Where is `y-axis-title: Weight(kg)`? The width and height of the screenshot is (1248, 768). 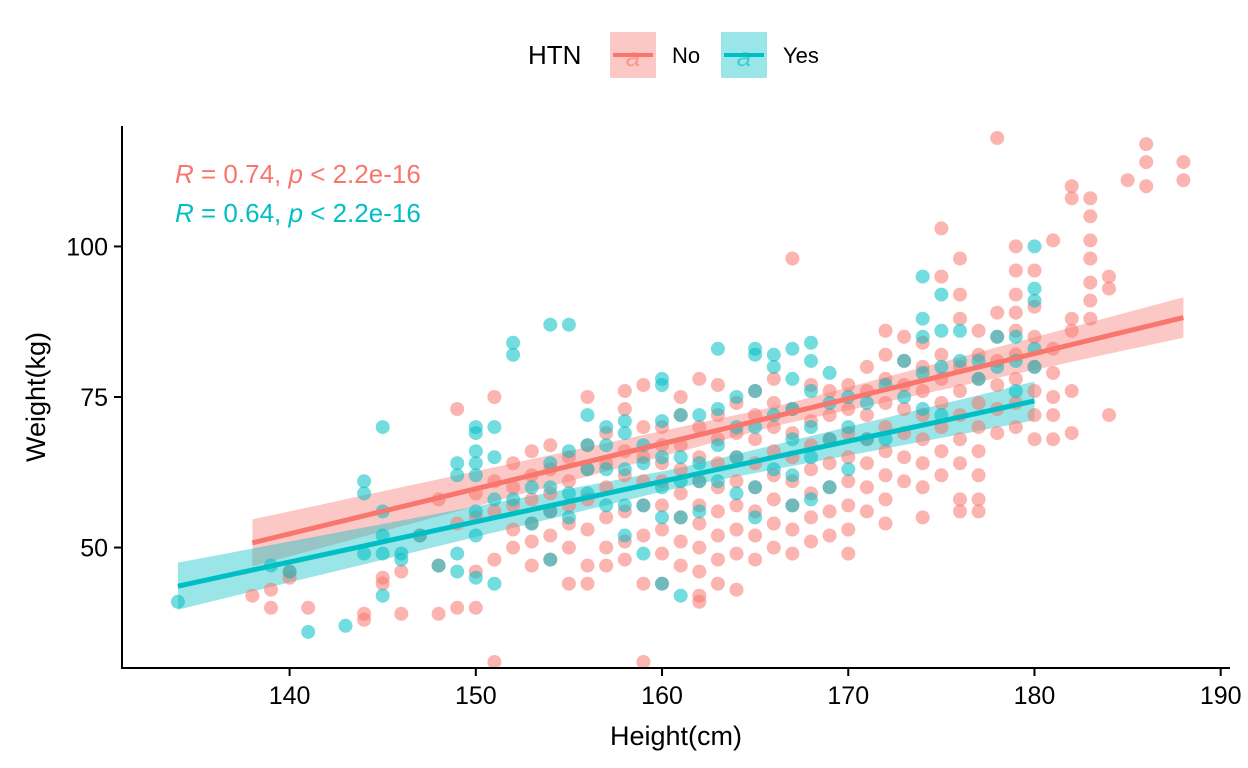
y-axis-title: Weight(kg) is located at coordinates (36, 397).